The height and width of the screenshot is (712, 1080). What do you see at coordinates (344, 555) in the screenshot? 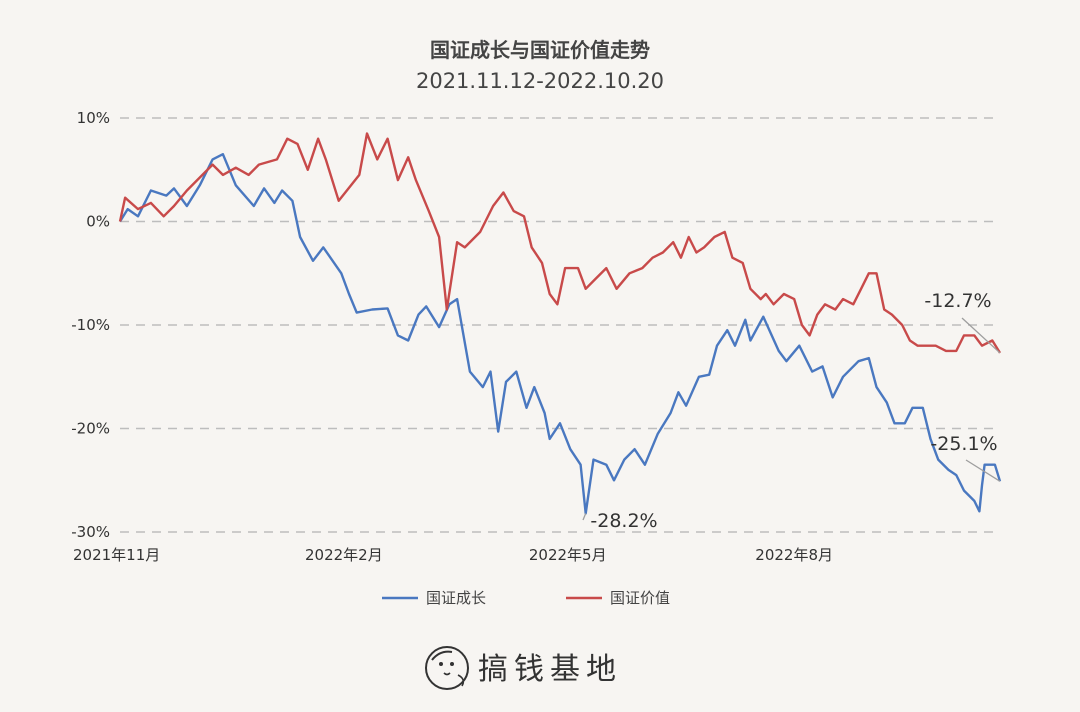
I see `x-tick-label: 2022年2月` at bounding box center [344, 555].